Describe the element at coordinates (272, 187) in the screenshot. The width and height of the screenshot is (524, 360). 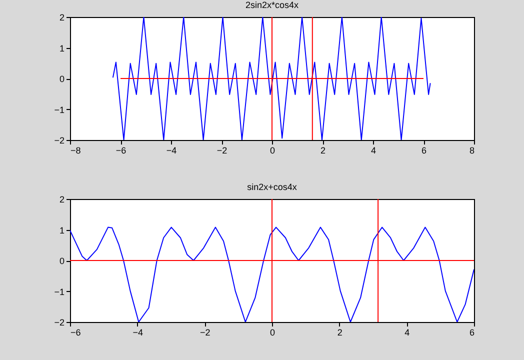
I see `chart-title: sin2x+cos4x` at that location.